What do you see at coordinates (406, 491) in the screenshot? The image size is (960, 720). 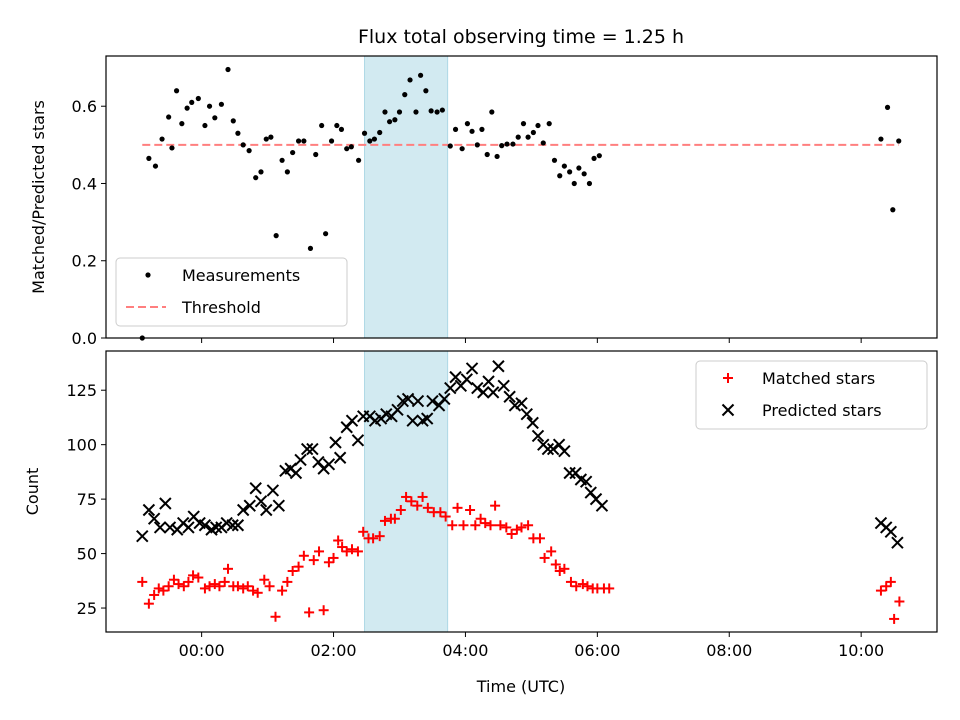 I see `highlight-span-bottom` at bounding box center [406, 491].